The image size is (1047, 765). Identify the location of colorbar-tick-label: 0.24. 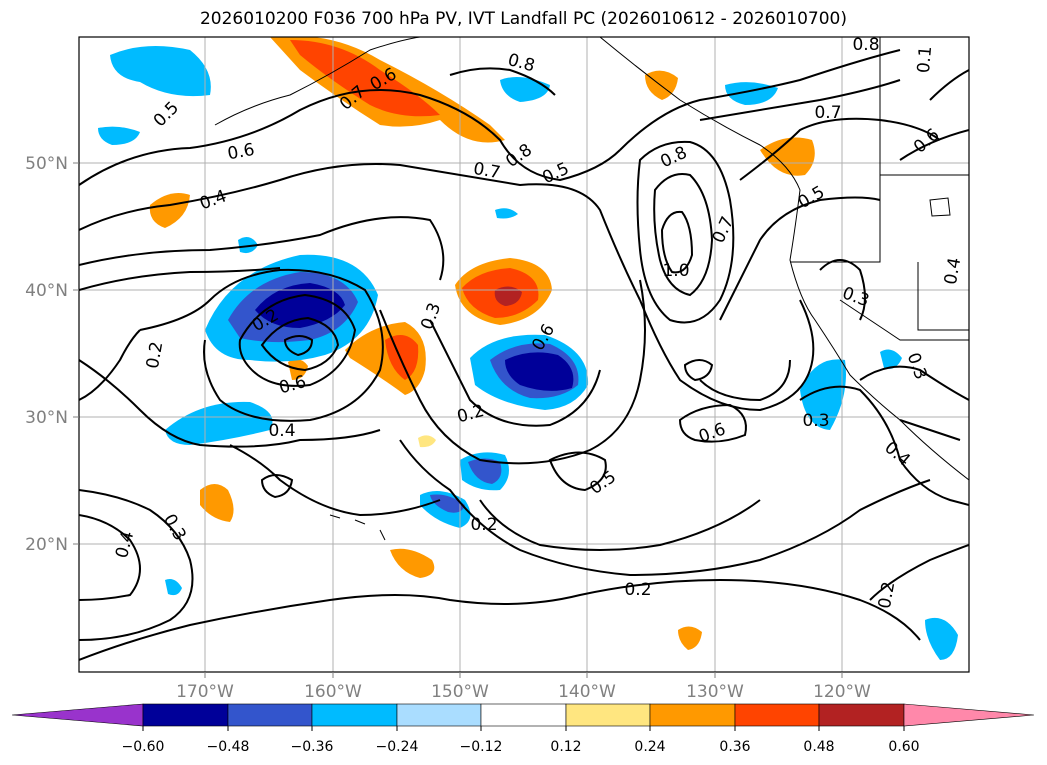
(649, 747).